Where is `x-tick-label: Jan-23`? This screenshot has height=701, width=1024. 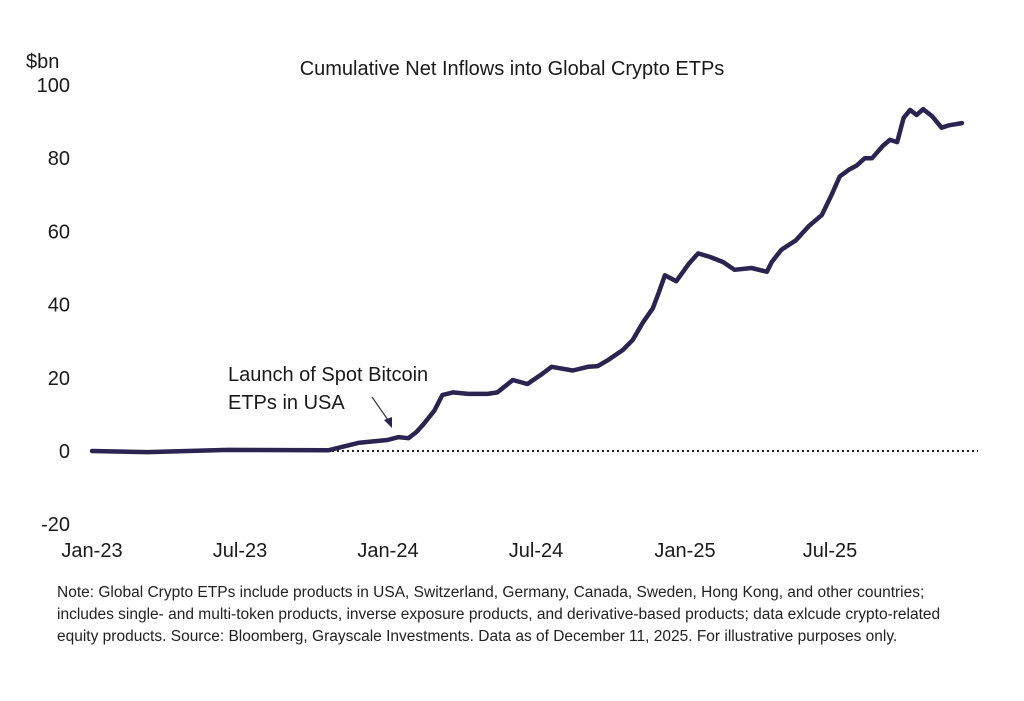
x-tick-label: Jan-23 is located at coordinates (91, 551).